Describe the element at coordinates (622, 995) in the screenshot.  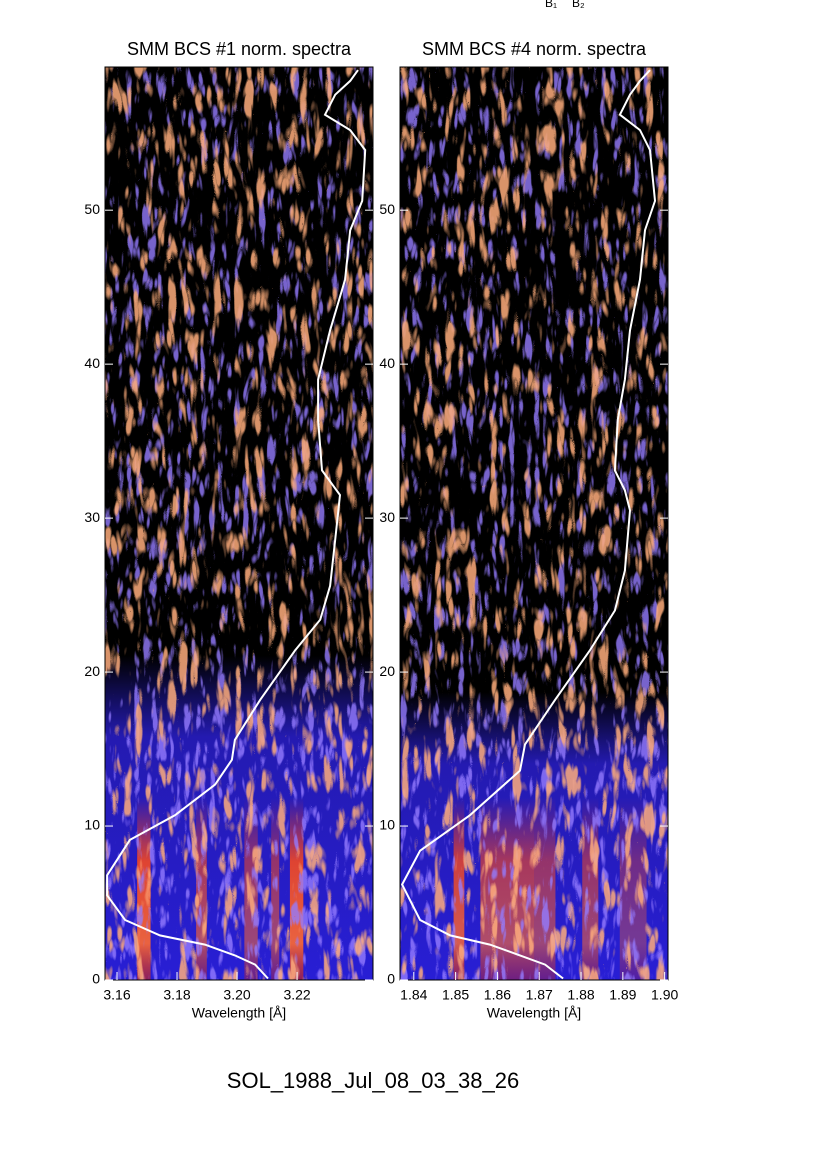
I see `x-tick-label: 1.89` at that location.